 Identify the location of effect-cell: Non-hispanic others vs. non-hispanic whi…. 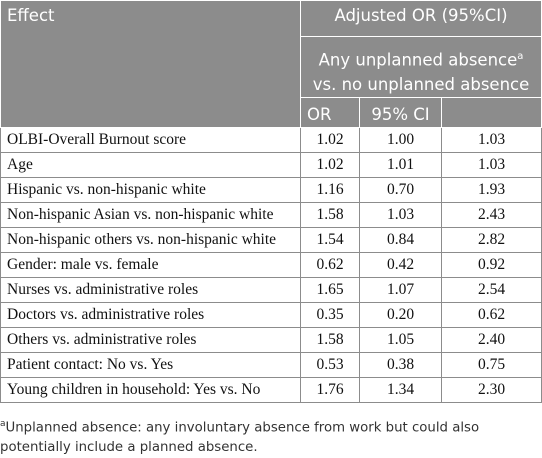
(150, 239).